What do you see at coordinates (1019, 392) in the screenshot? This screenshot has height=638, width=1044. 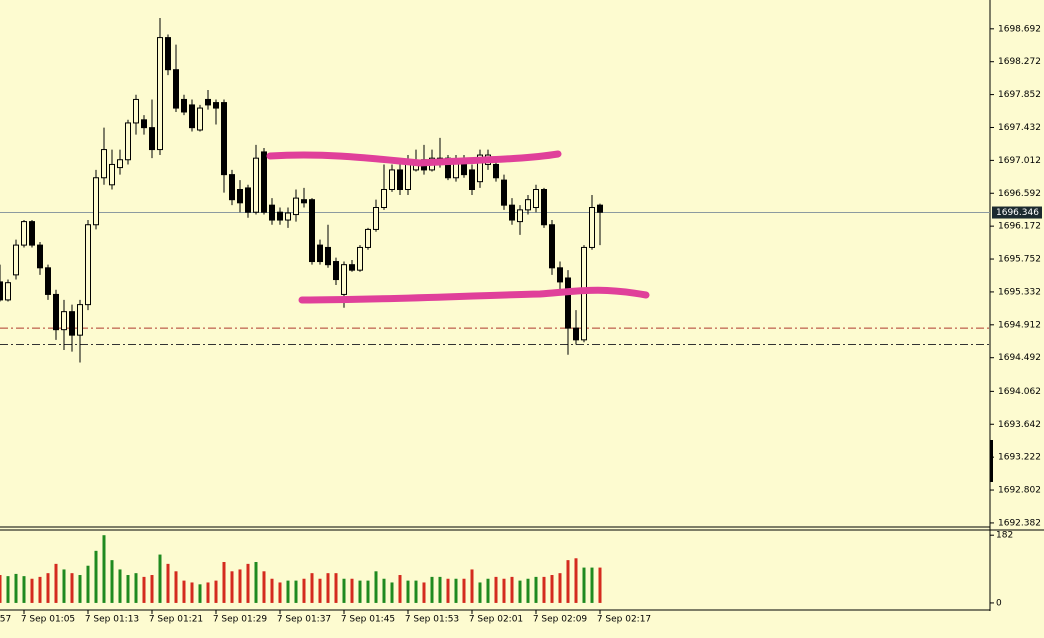 I see `y-tick-label: 1694.062` at bounding box center [1019, 392].